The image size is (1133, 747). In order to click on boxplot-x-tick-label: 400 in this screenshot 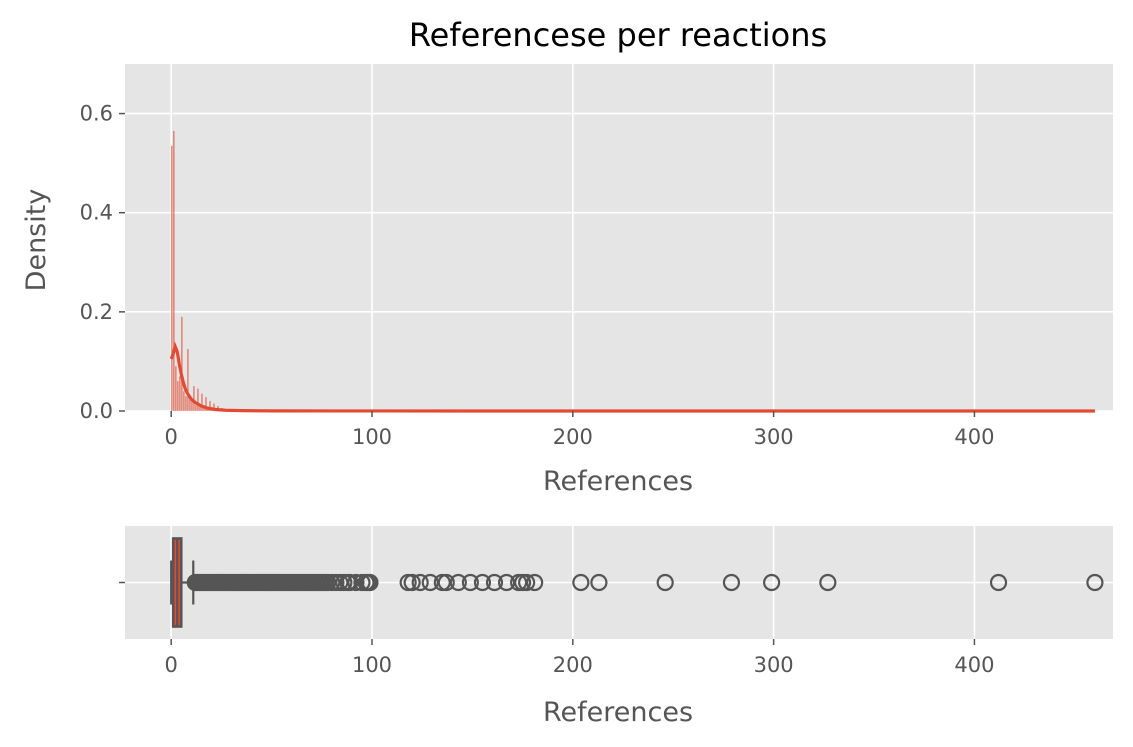, I will do `click(974, 665)`.